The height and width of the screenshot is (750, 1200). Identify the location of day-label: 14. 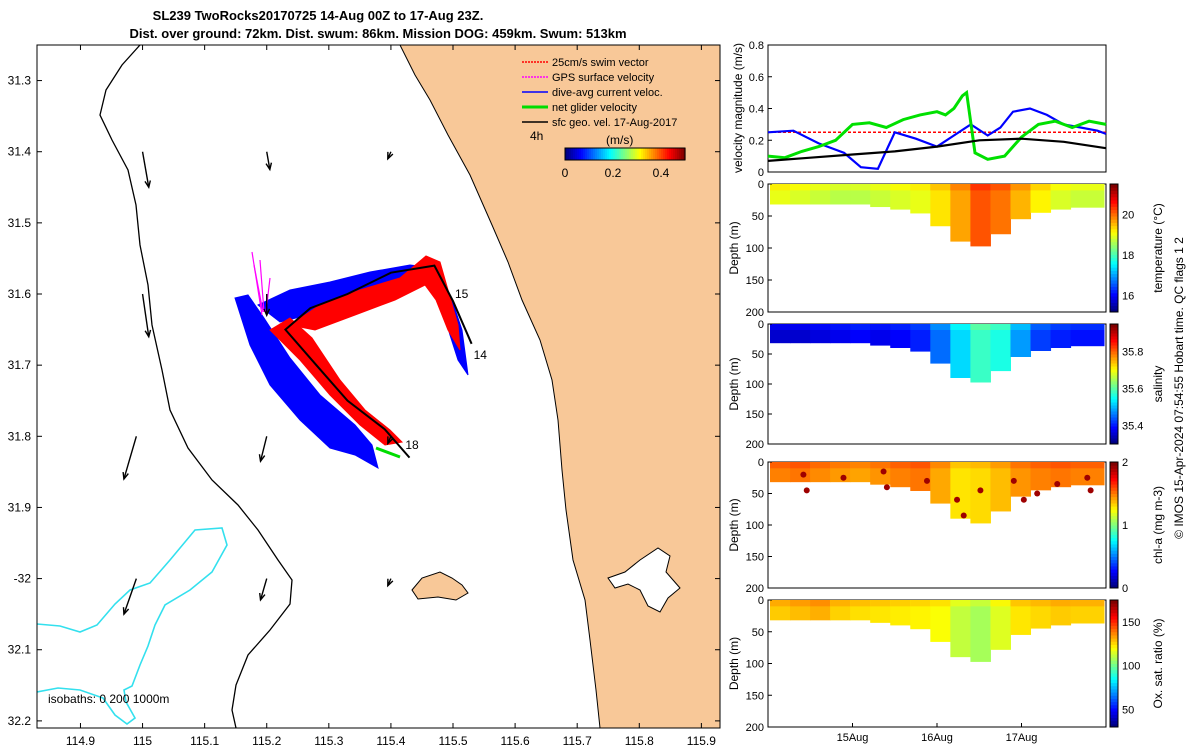
(481, 355).